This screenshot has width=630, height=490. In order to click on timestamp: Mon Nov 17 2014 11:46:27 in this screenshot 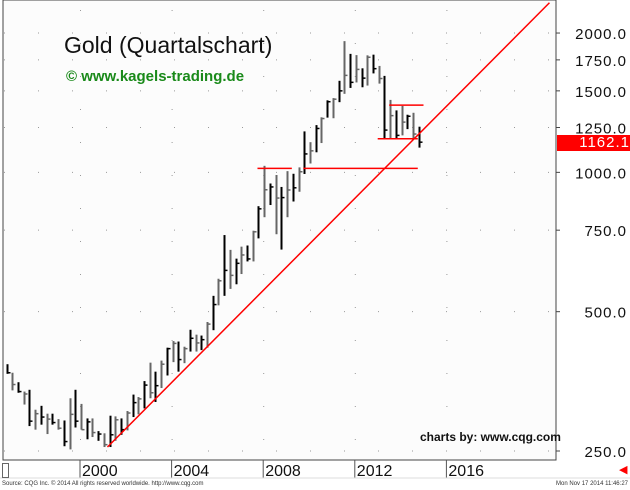, I will do `click(592, 484)`.